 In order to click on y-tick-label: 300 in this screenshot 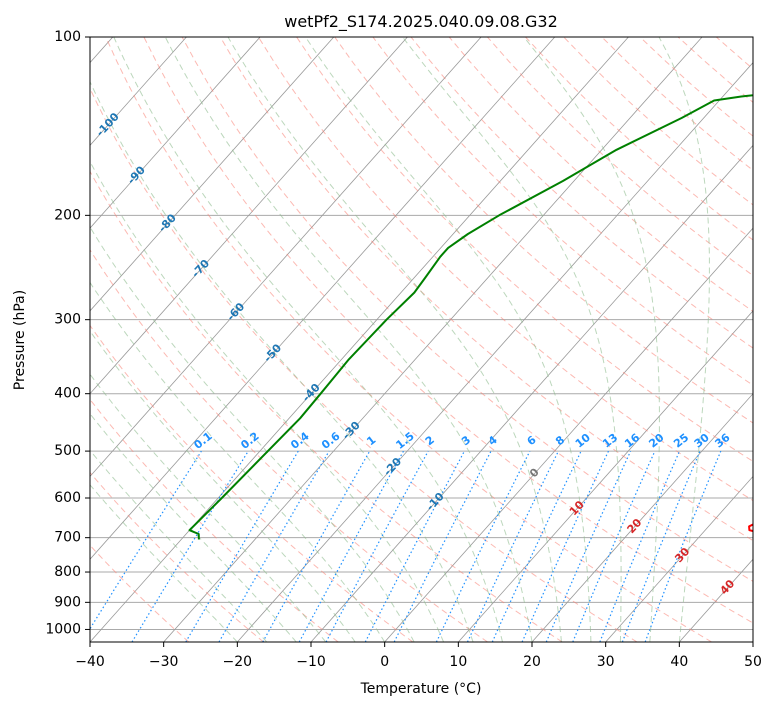, I will do `click(67, 320)`.